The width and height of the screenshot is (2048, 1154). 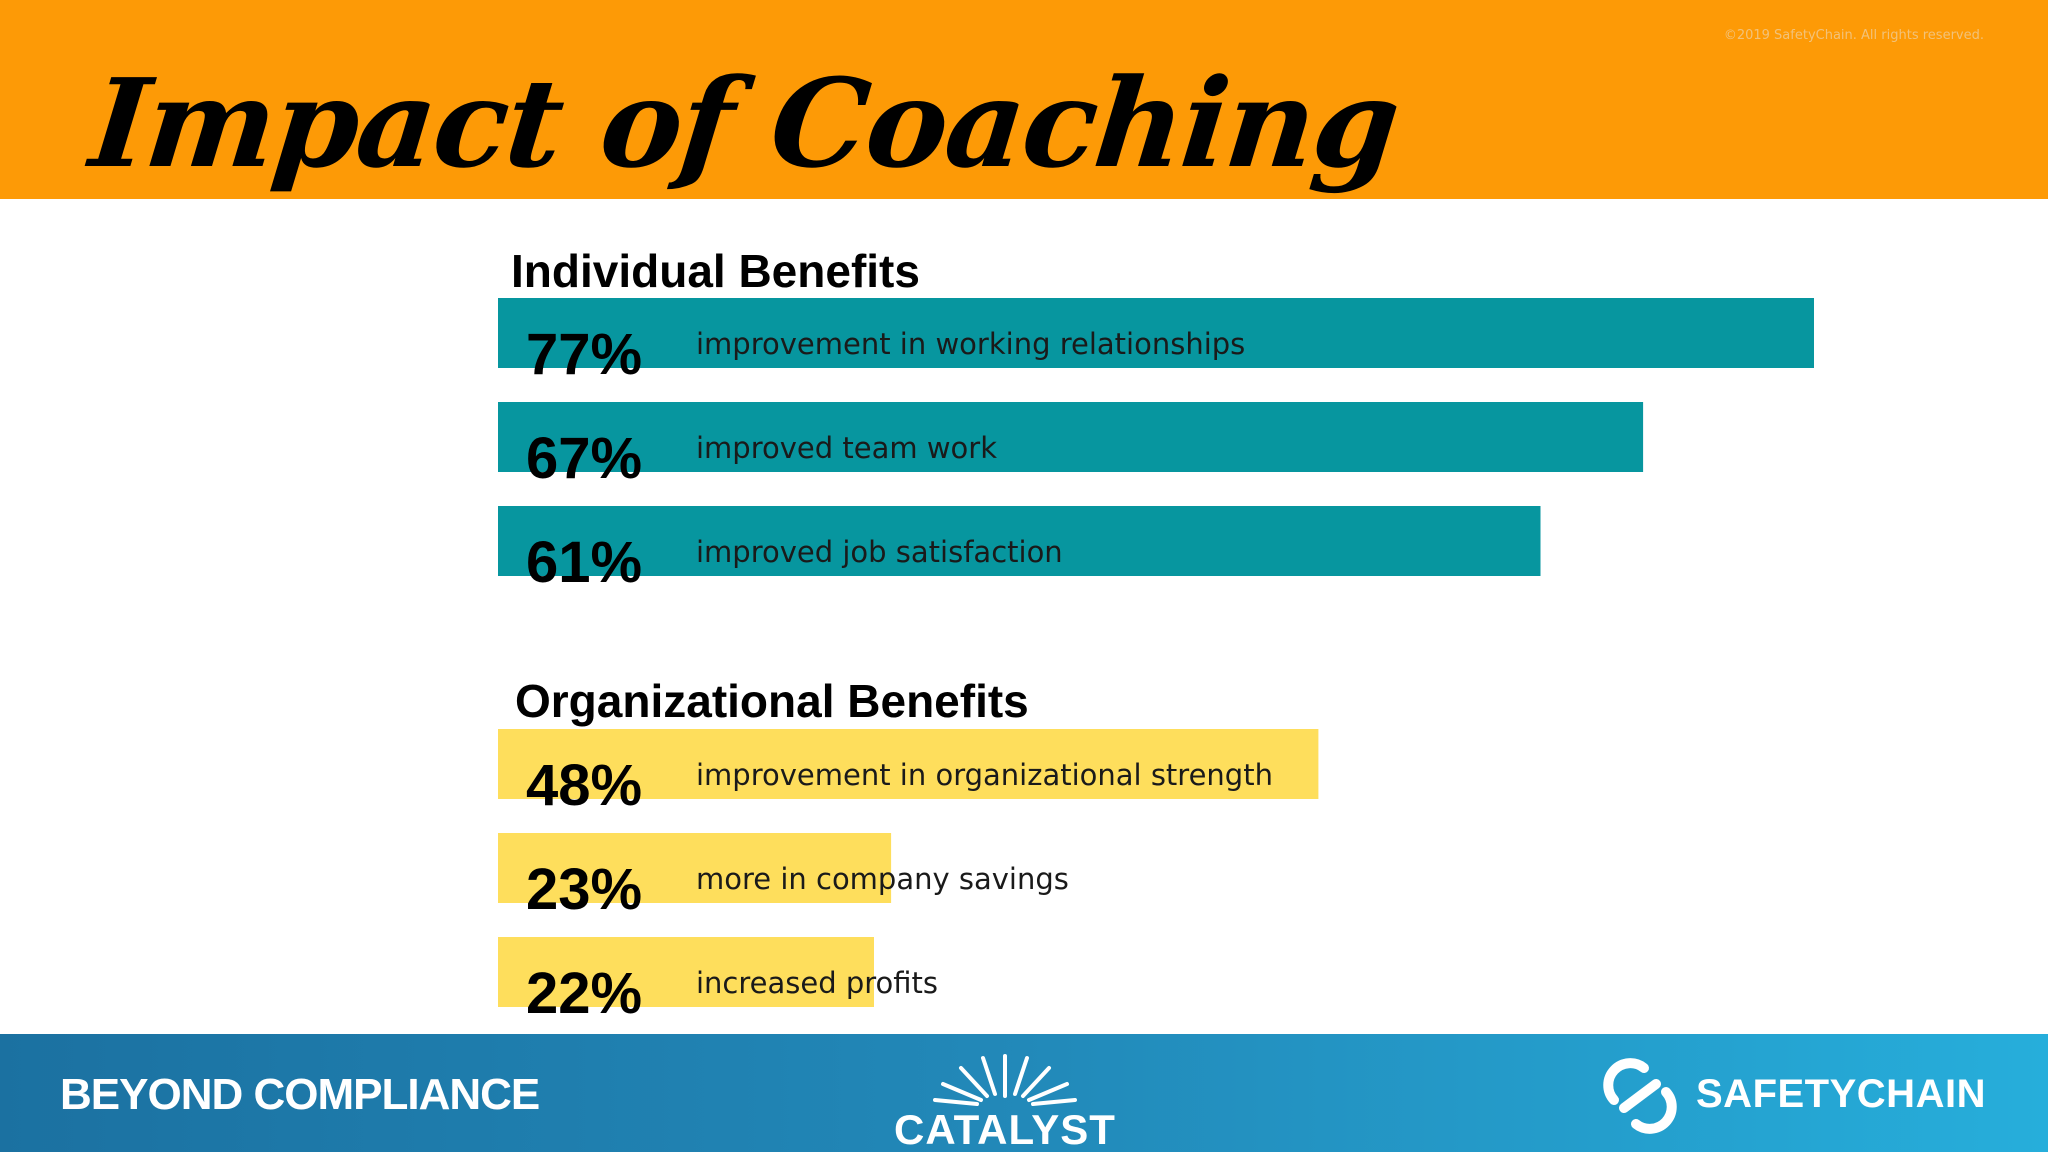 I want to click on bar-value-label: 77%, so click(x=584, y=354).